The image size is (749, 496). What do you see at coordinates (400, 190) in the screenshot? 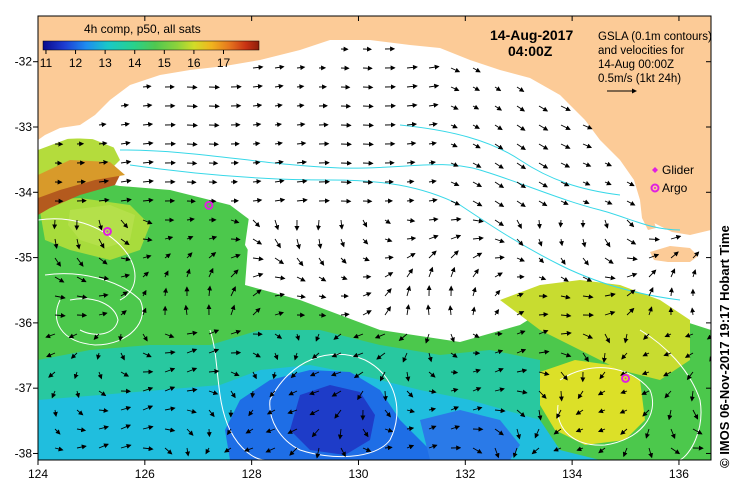
I see `contour-cyan-north` at bounding box center [400, 190].